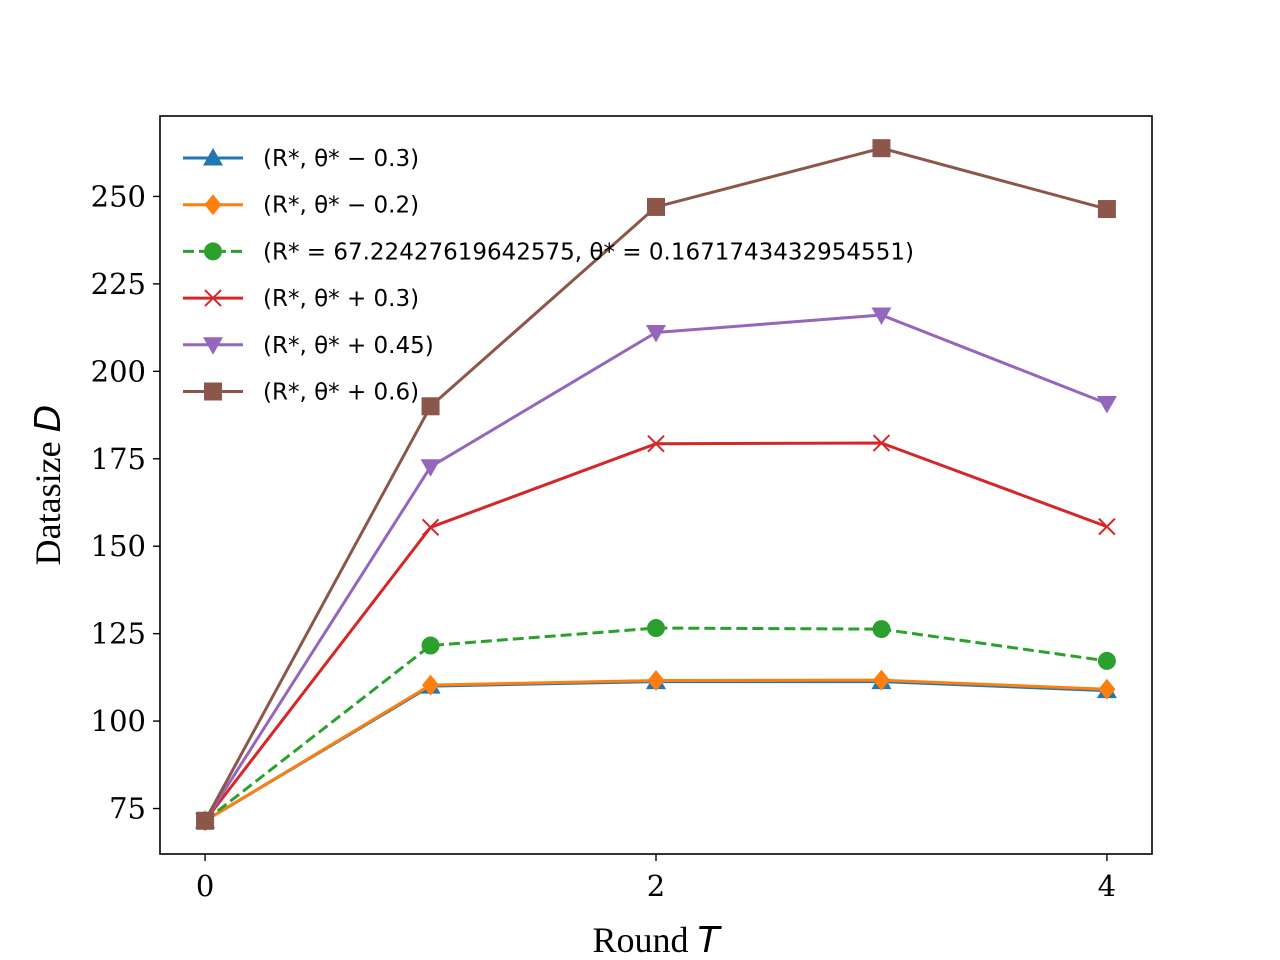  Describe the element at coordinates (341, 393) in the screenshot. I see `legend-label: (R*, θ* + 0.6)` at that location.